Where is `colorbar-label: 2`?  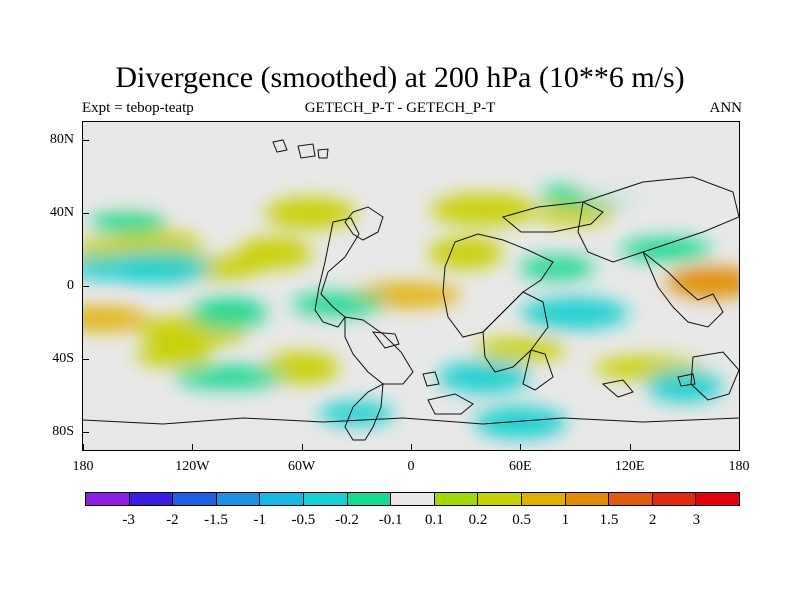 colorbar-label: 2 is located at coordinates (652, 520).